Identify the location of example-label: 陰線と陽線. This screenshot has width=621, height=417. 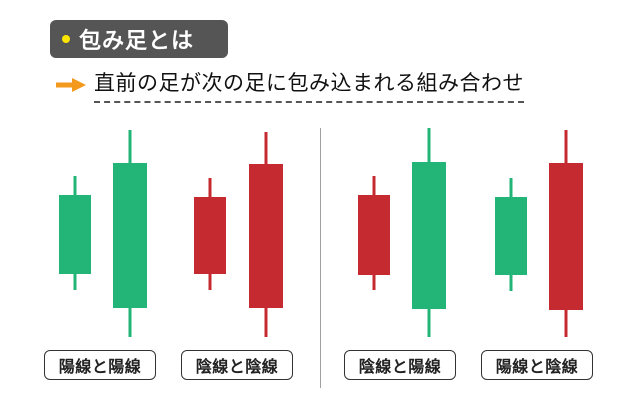
(400, 365).